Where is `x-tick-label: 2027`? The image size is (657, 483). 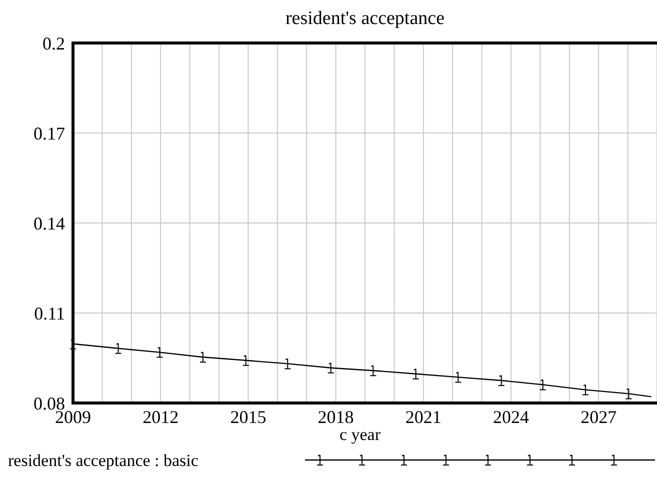
x-tick-label: 2027 is located at coordinates (598, 417).